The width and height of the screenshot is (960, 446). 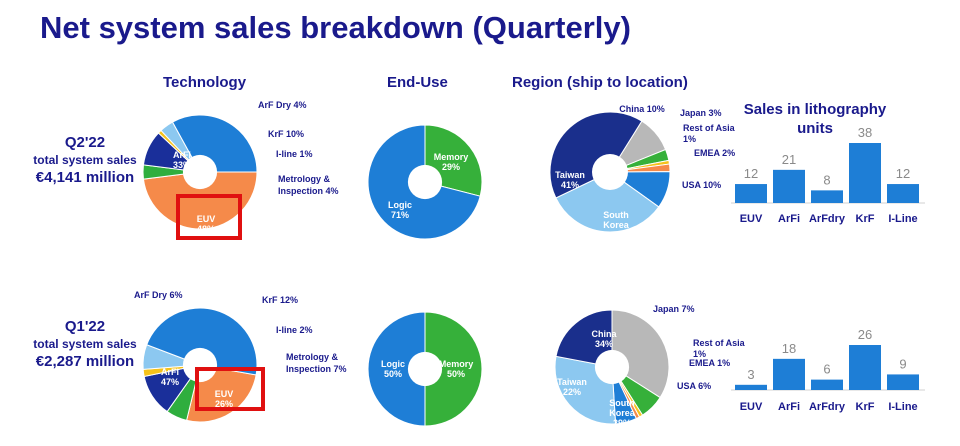 What do you see at coordinates (751, 407) in the screenshot?
I see `bar7-label-euv: EUV` at bounding box center [751, 407].